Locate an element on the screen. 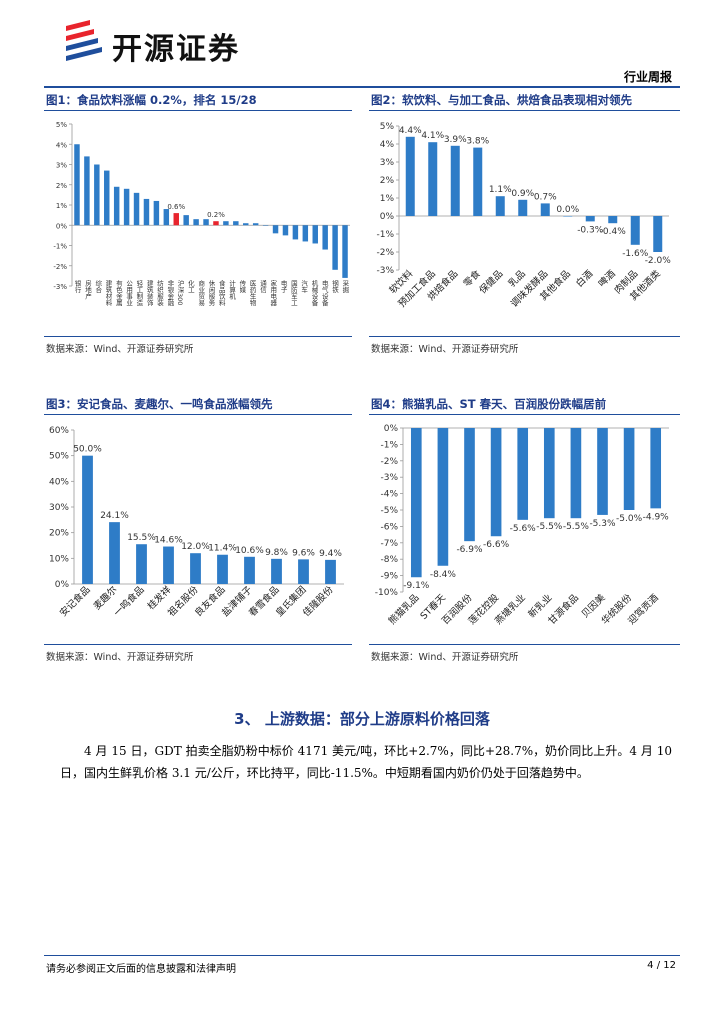 The width and height of the screenshot is (724, 1024). data-label: 10.6% is located at coordinates (249, 551).